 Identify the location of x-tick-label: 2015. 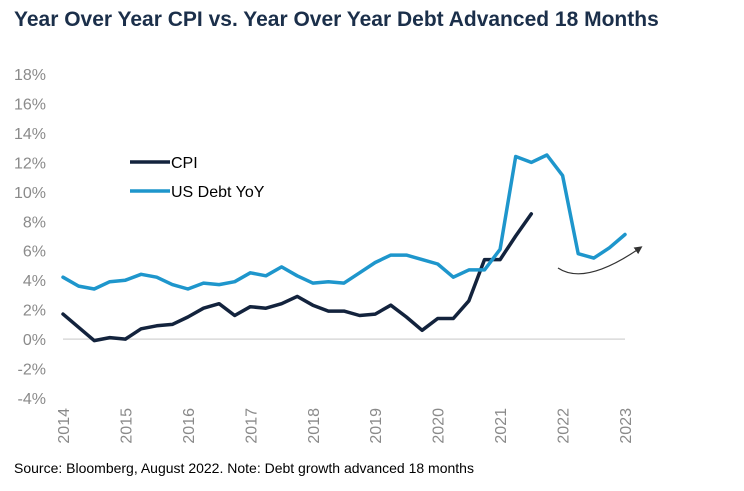
(126, 426).